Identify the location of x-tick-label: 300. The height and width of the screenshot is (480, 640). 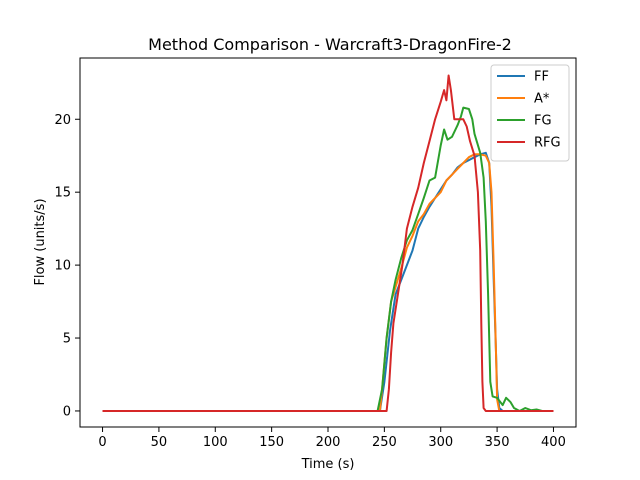
(440, 442).